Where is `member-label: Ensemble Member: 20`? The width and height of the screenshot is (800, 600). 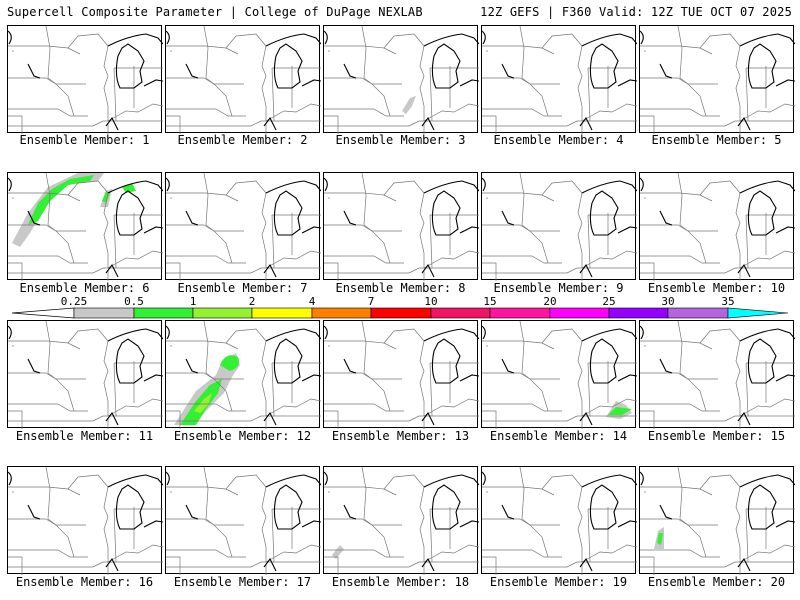 member-label: Ensemble Member: 20 is located at coordinates (716, 582).